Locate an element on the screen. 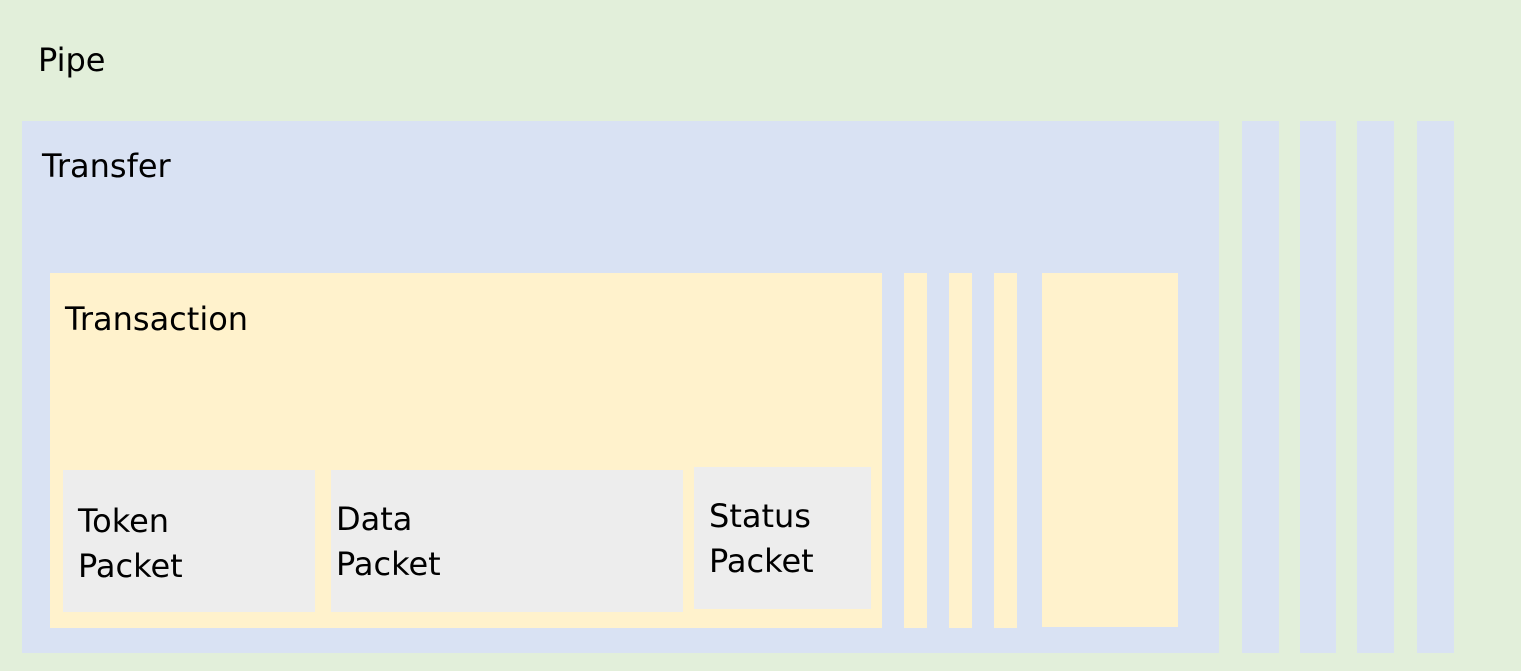  status-packet: Status Packet is located at coordinates (782, 538).